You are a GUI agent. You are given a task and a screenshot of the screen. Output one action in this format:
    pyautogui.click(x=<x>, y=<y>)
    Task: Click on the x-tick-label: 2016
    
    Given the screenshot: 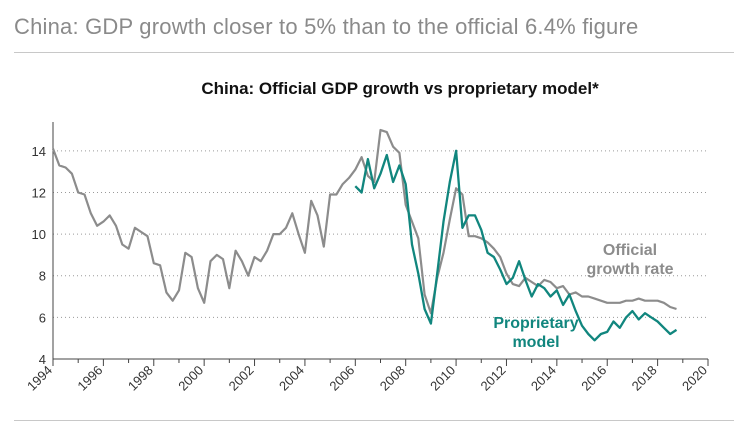 What is the action you would take?
    pyautogui.click(x=593, y=378)
    